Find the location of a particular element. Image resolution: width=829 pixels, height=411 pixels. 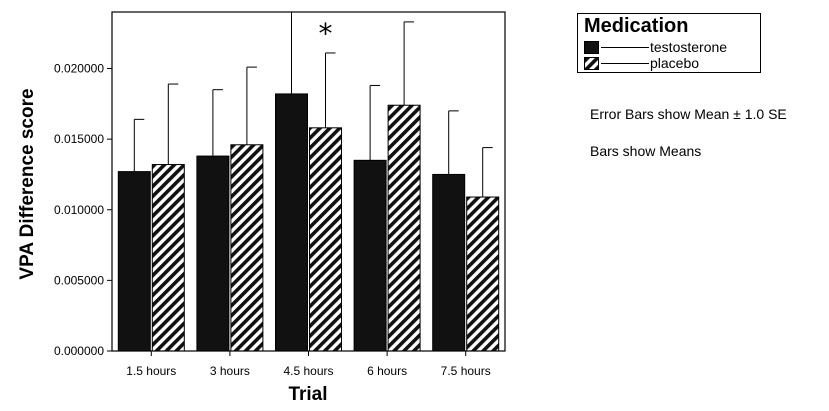

significance-asterisk: * is located at coordinates (326, 33).